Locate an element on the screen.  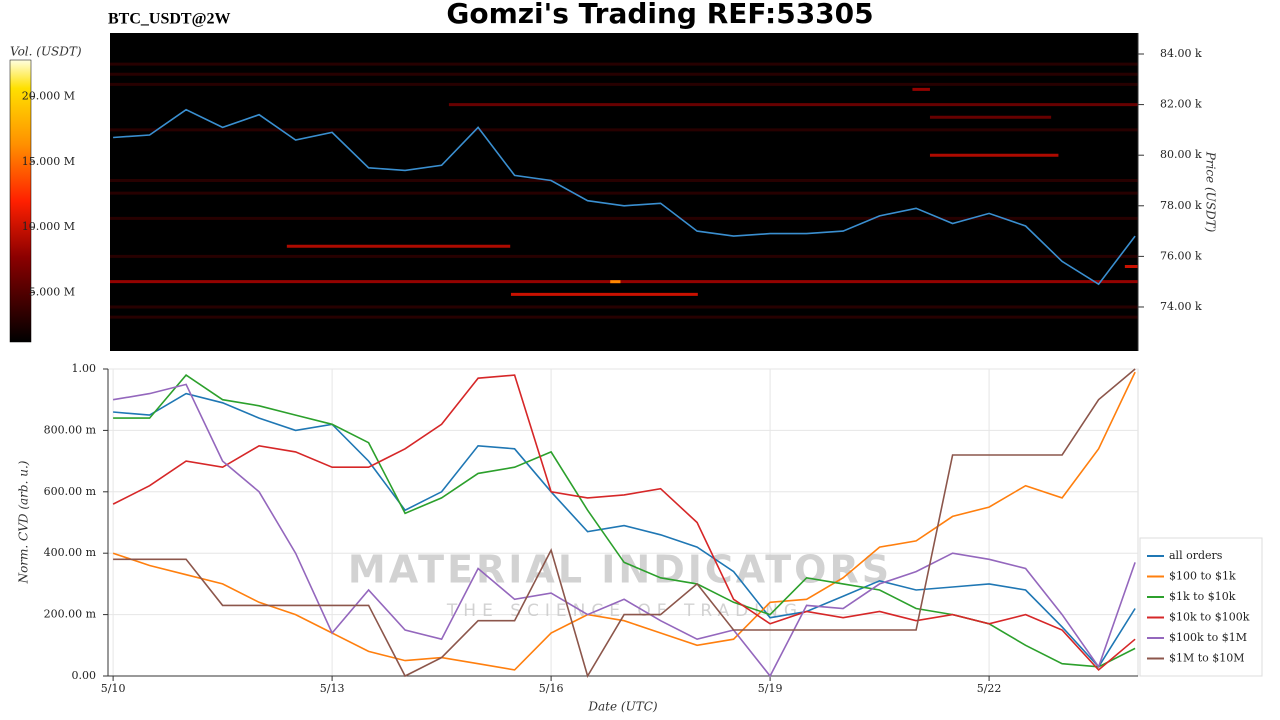
x-tick-label: 5/13 is located at coordinates (332, 688).